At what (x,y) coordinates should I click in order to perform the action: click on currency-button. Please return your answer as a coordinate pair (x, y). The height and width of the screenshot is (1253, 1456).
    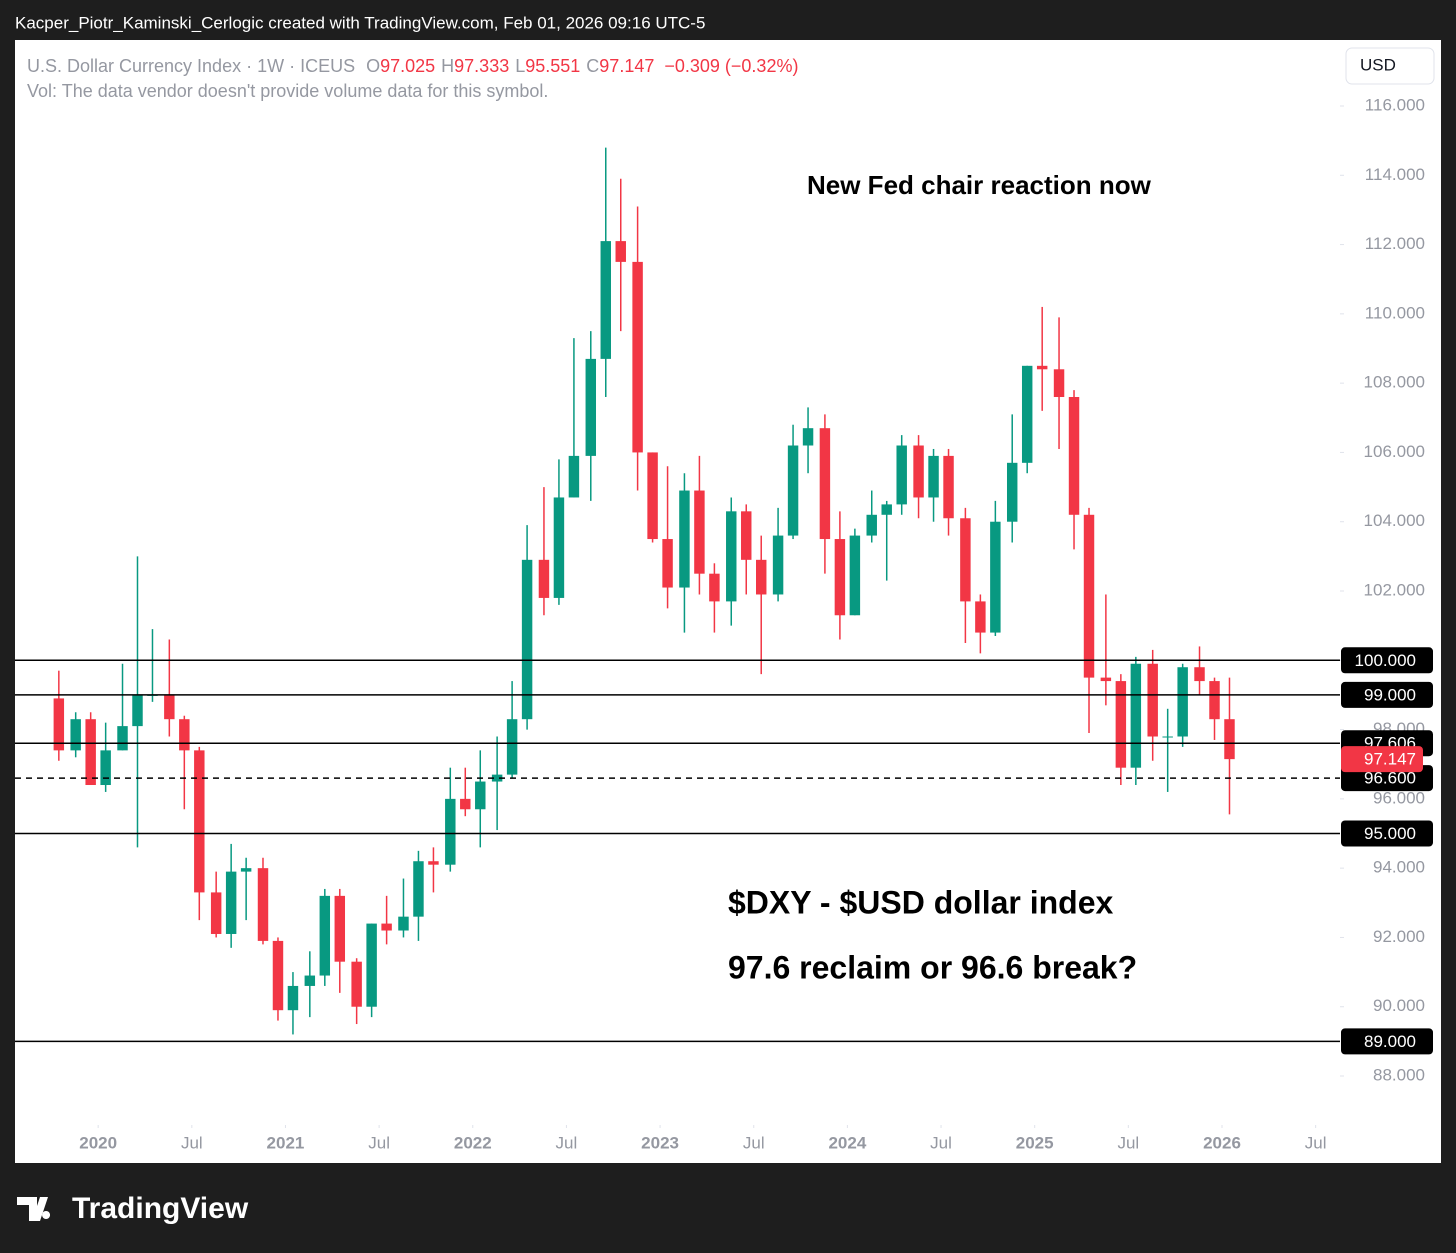
    Looking at the image, I should click on (1390, 66).